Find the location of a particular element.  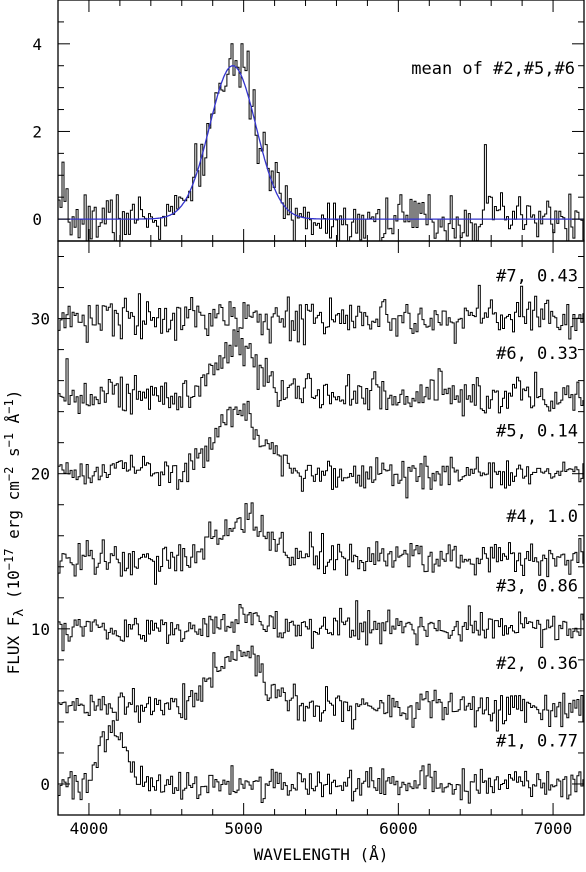

series-label: #7, 0.43 is located at coordinates (537, 276).